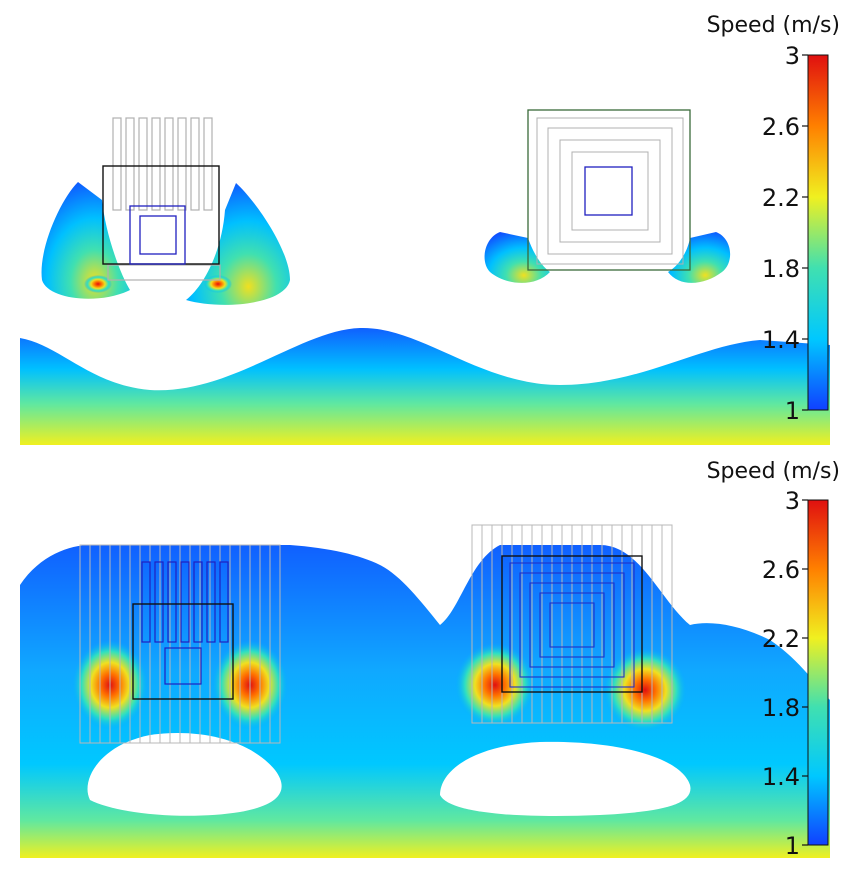 The width and height of the screenshot is (861, 885). What do you see at coordinates (164, 199) in the screenshot?
I see `top-left-structure` at bounding box center [164, 199].